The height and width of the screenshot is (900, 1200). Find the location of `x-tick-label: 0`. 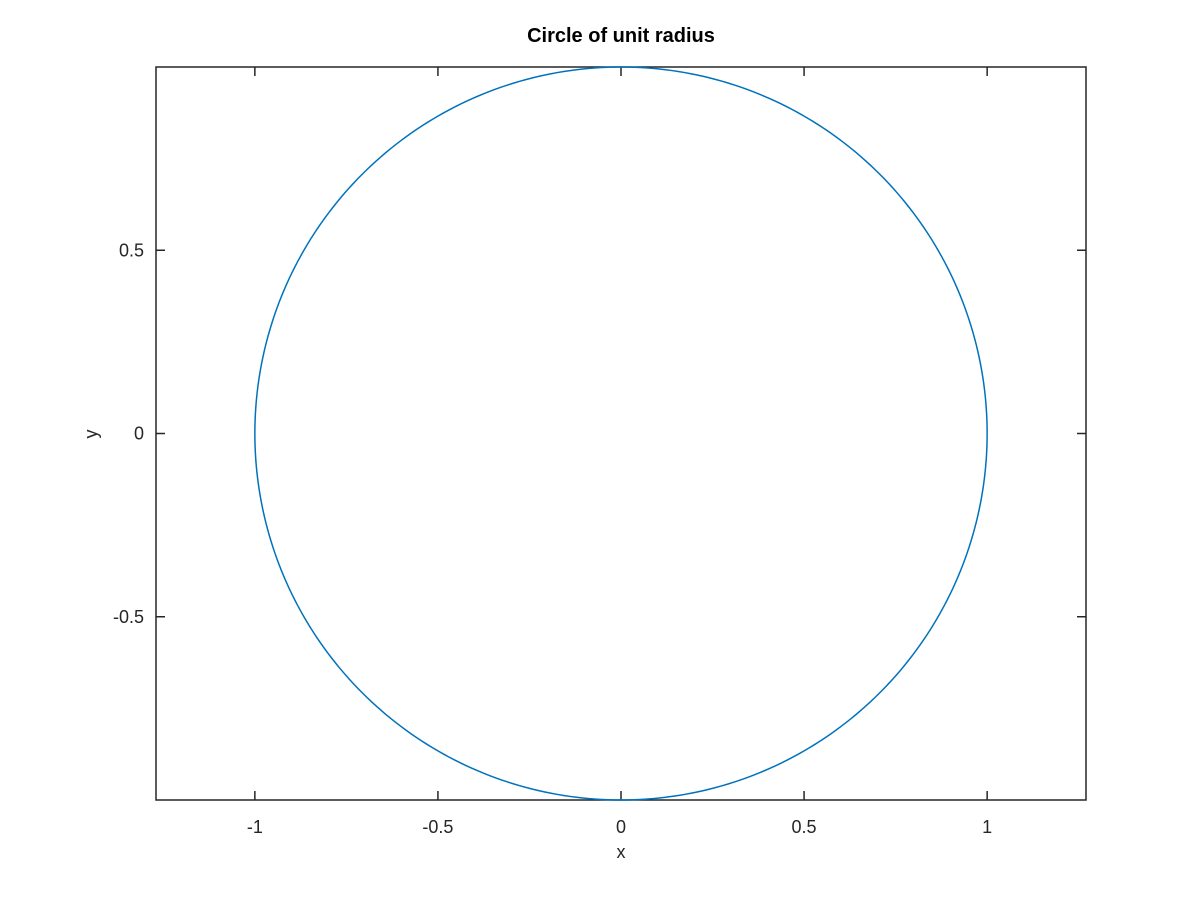

x-tick-label: 0 is located at coordinates (621, 827).